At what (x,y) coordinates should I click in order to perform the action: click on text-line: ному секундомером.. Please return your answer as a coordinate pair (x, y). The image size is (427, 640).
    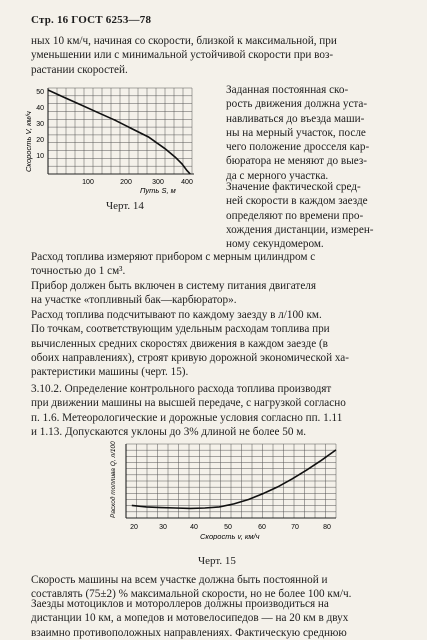
    Looking at the image, I should click on (275, 244).